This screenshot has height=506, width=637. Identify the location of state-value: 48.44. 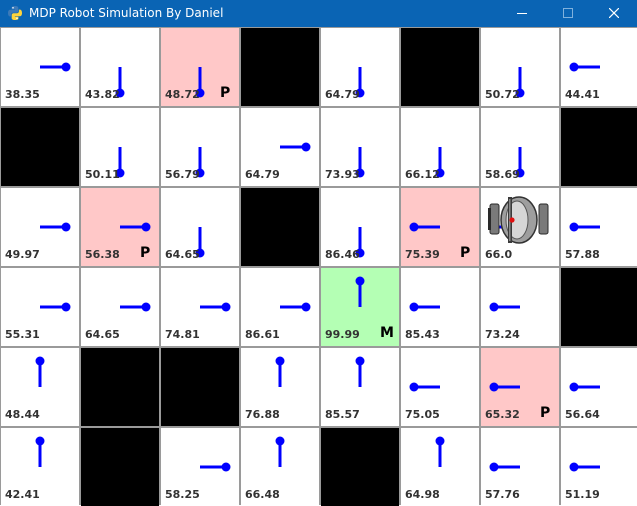
(22, 414).